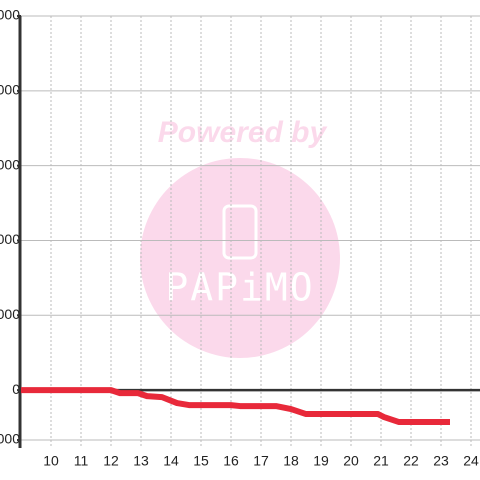 The height and width of the screenshot is (480, 480). What do you see at coordinates (10, 15) in the screenshot?
I see `y-tick-label: 150,000` at bounding box center [10, 15].